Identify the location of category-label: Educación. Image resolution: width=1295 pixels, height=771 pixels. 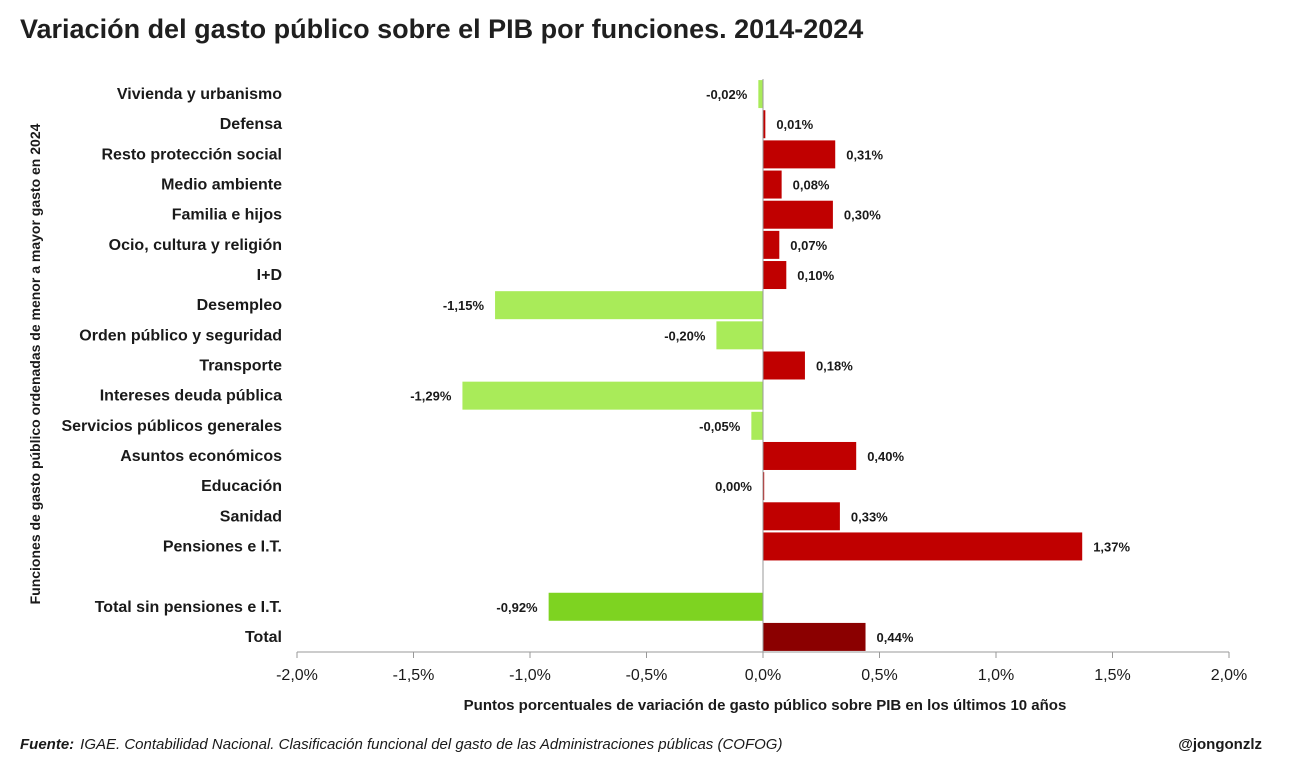
(241, 486).